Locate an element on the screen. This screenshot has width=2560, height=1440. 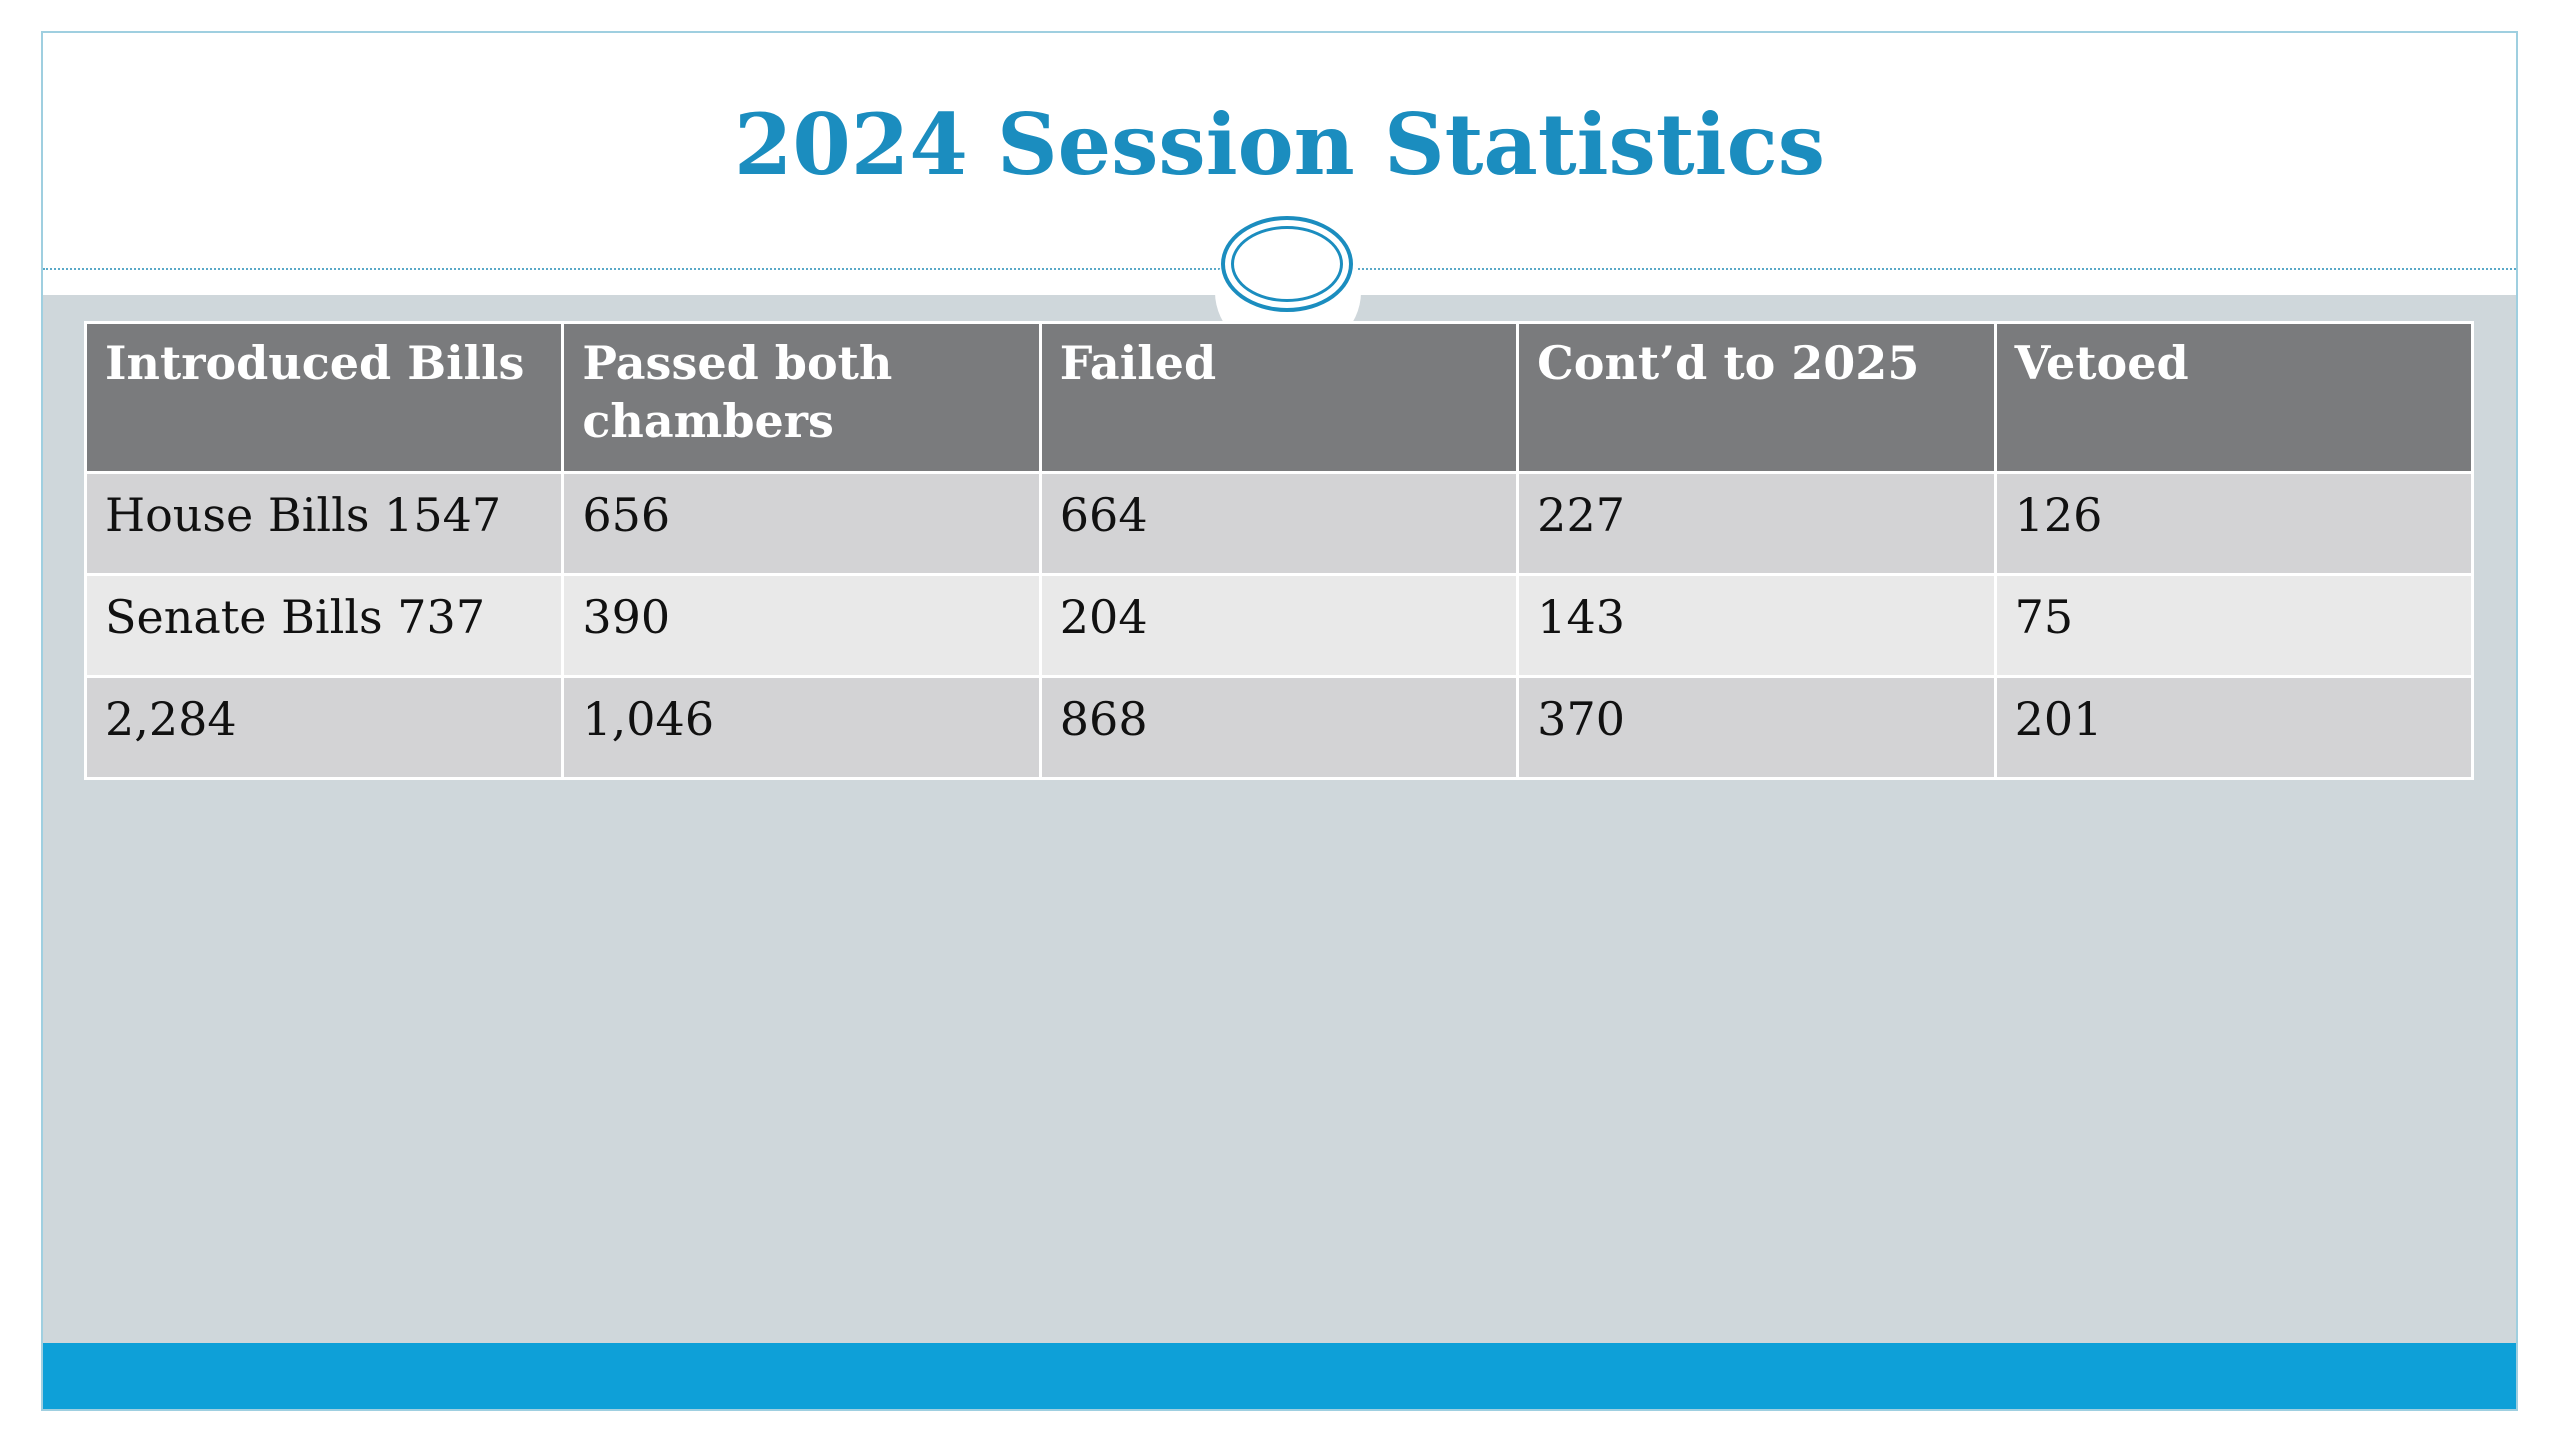
table-cell: 204 is located at coordinates (1279, 625).